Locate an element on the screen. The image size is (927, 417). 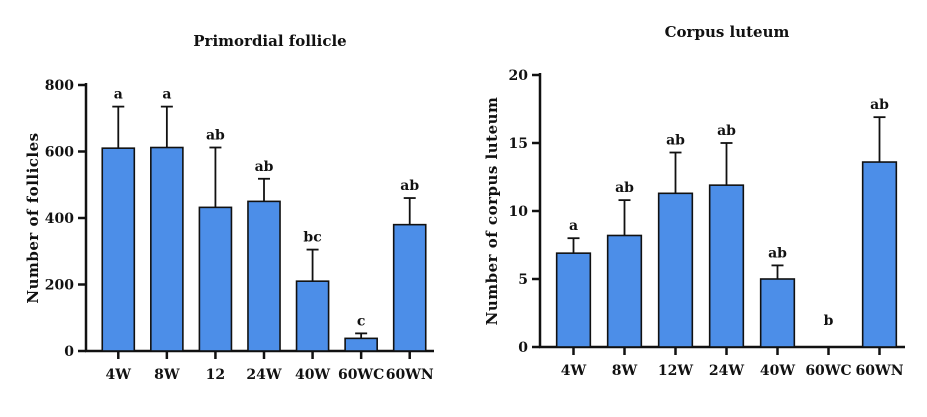
x-tick-label: 12 is located at coordinates (215, 375).